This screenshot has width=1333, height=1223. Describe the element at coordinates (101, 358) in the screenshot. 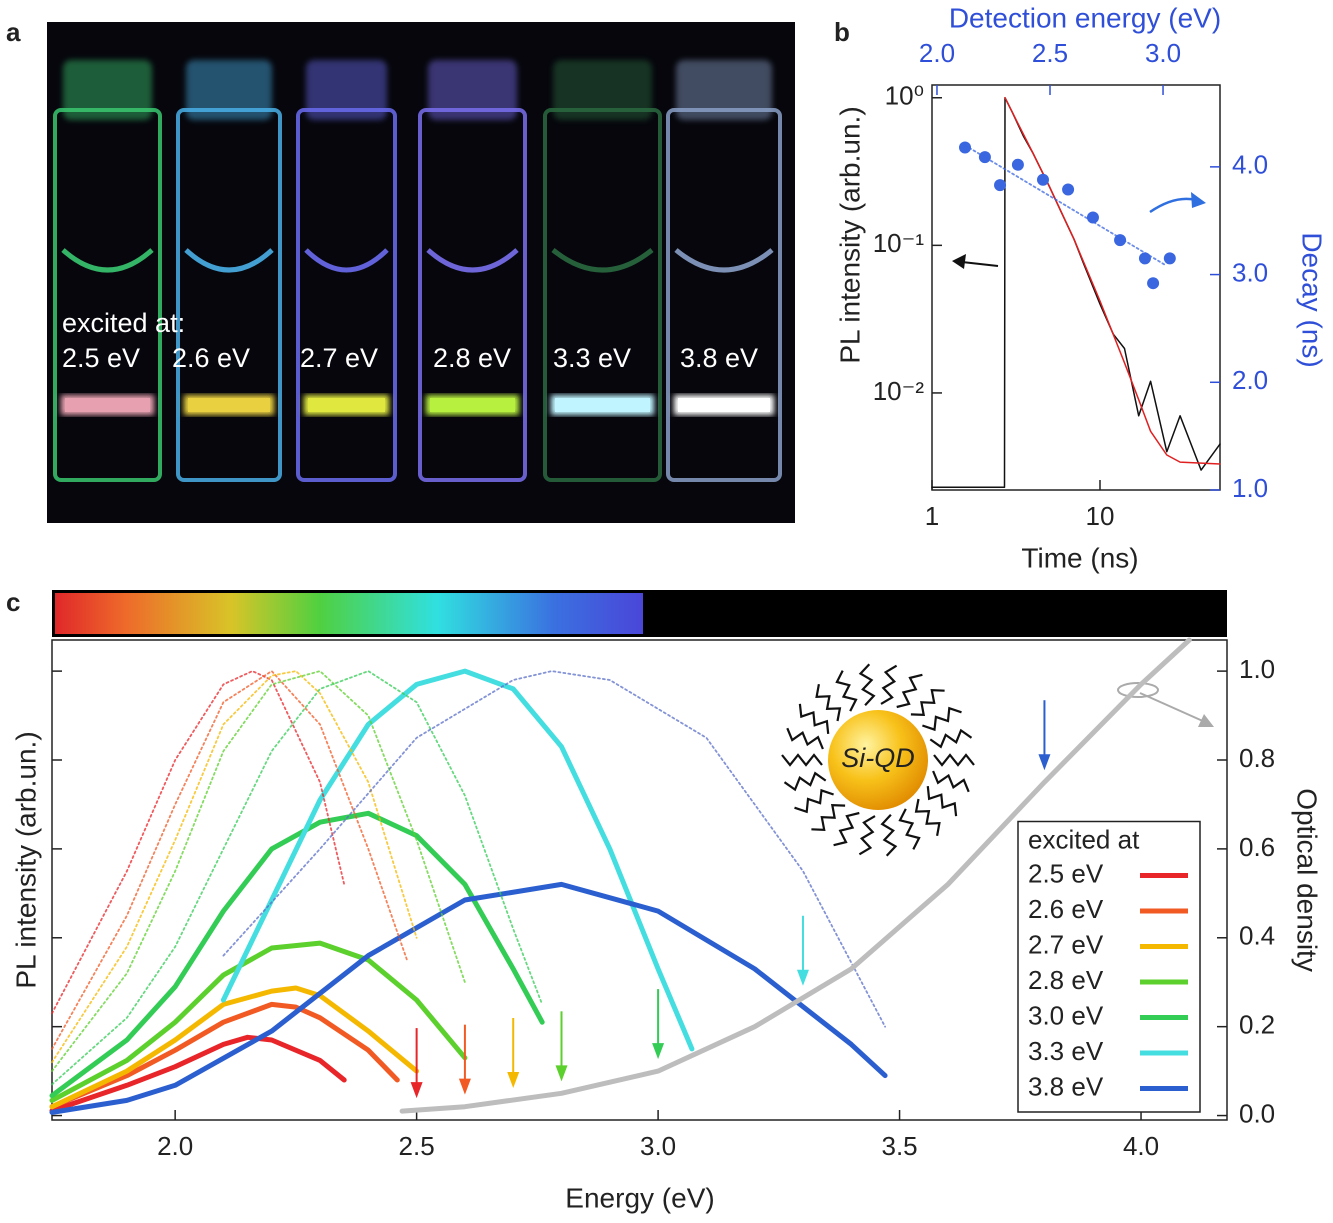

I see `excitation-label: 2.5 eV` at that location.